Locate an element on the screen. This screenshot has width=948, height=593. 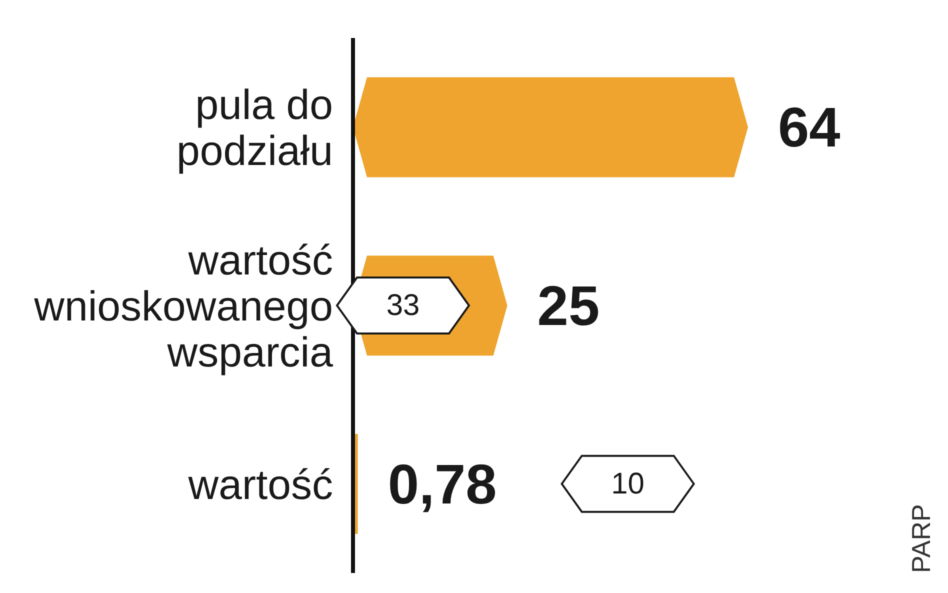
text: PARP is located at coordinates (921, 538).